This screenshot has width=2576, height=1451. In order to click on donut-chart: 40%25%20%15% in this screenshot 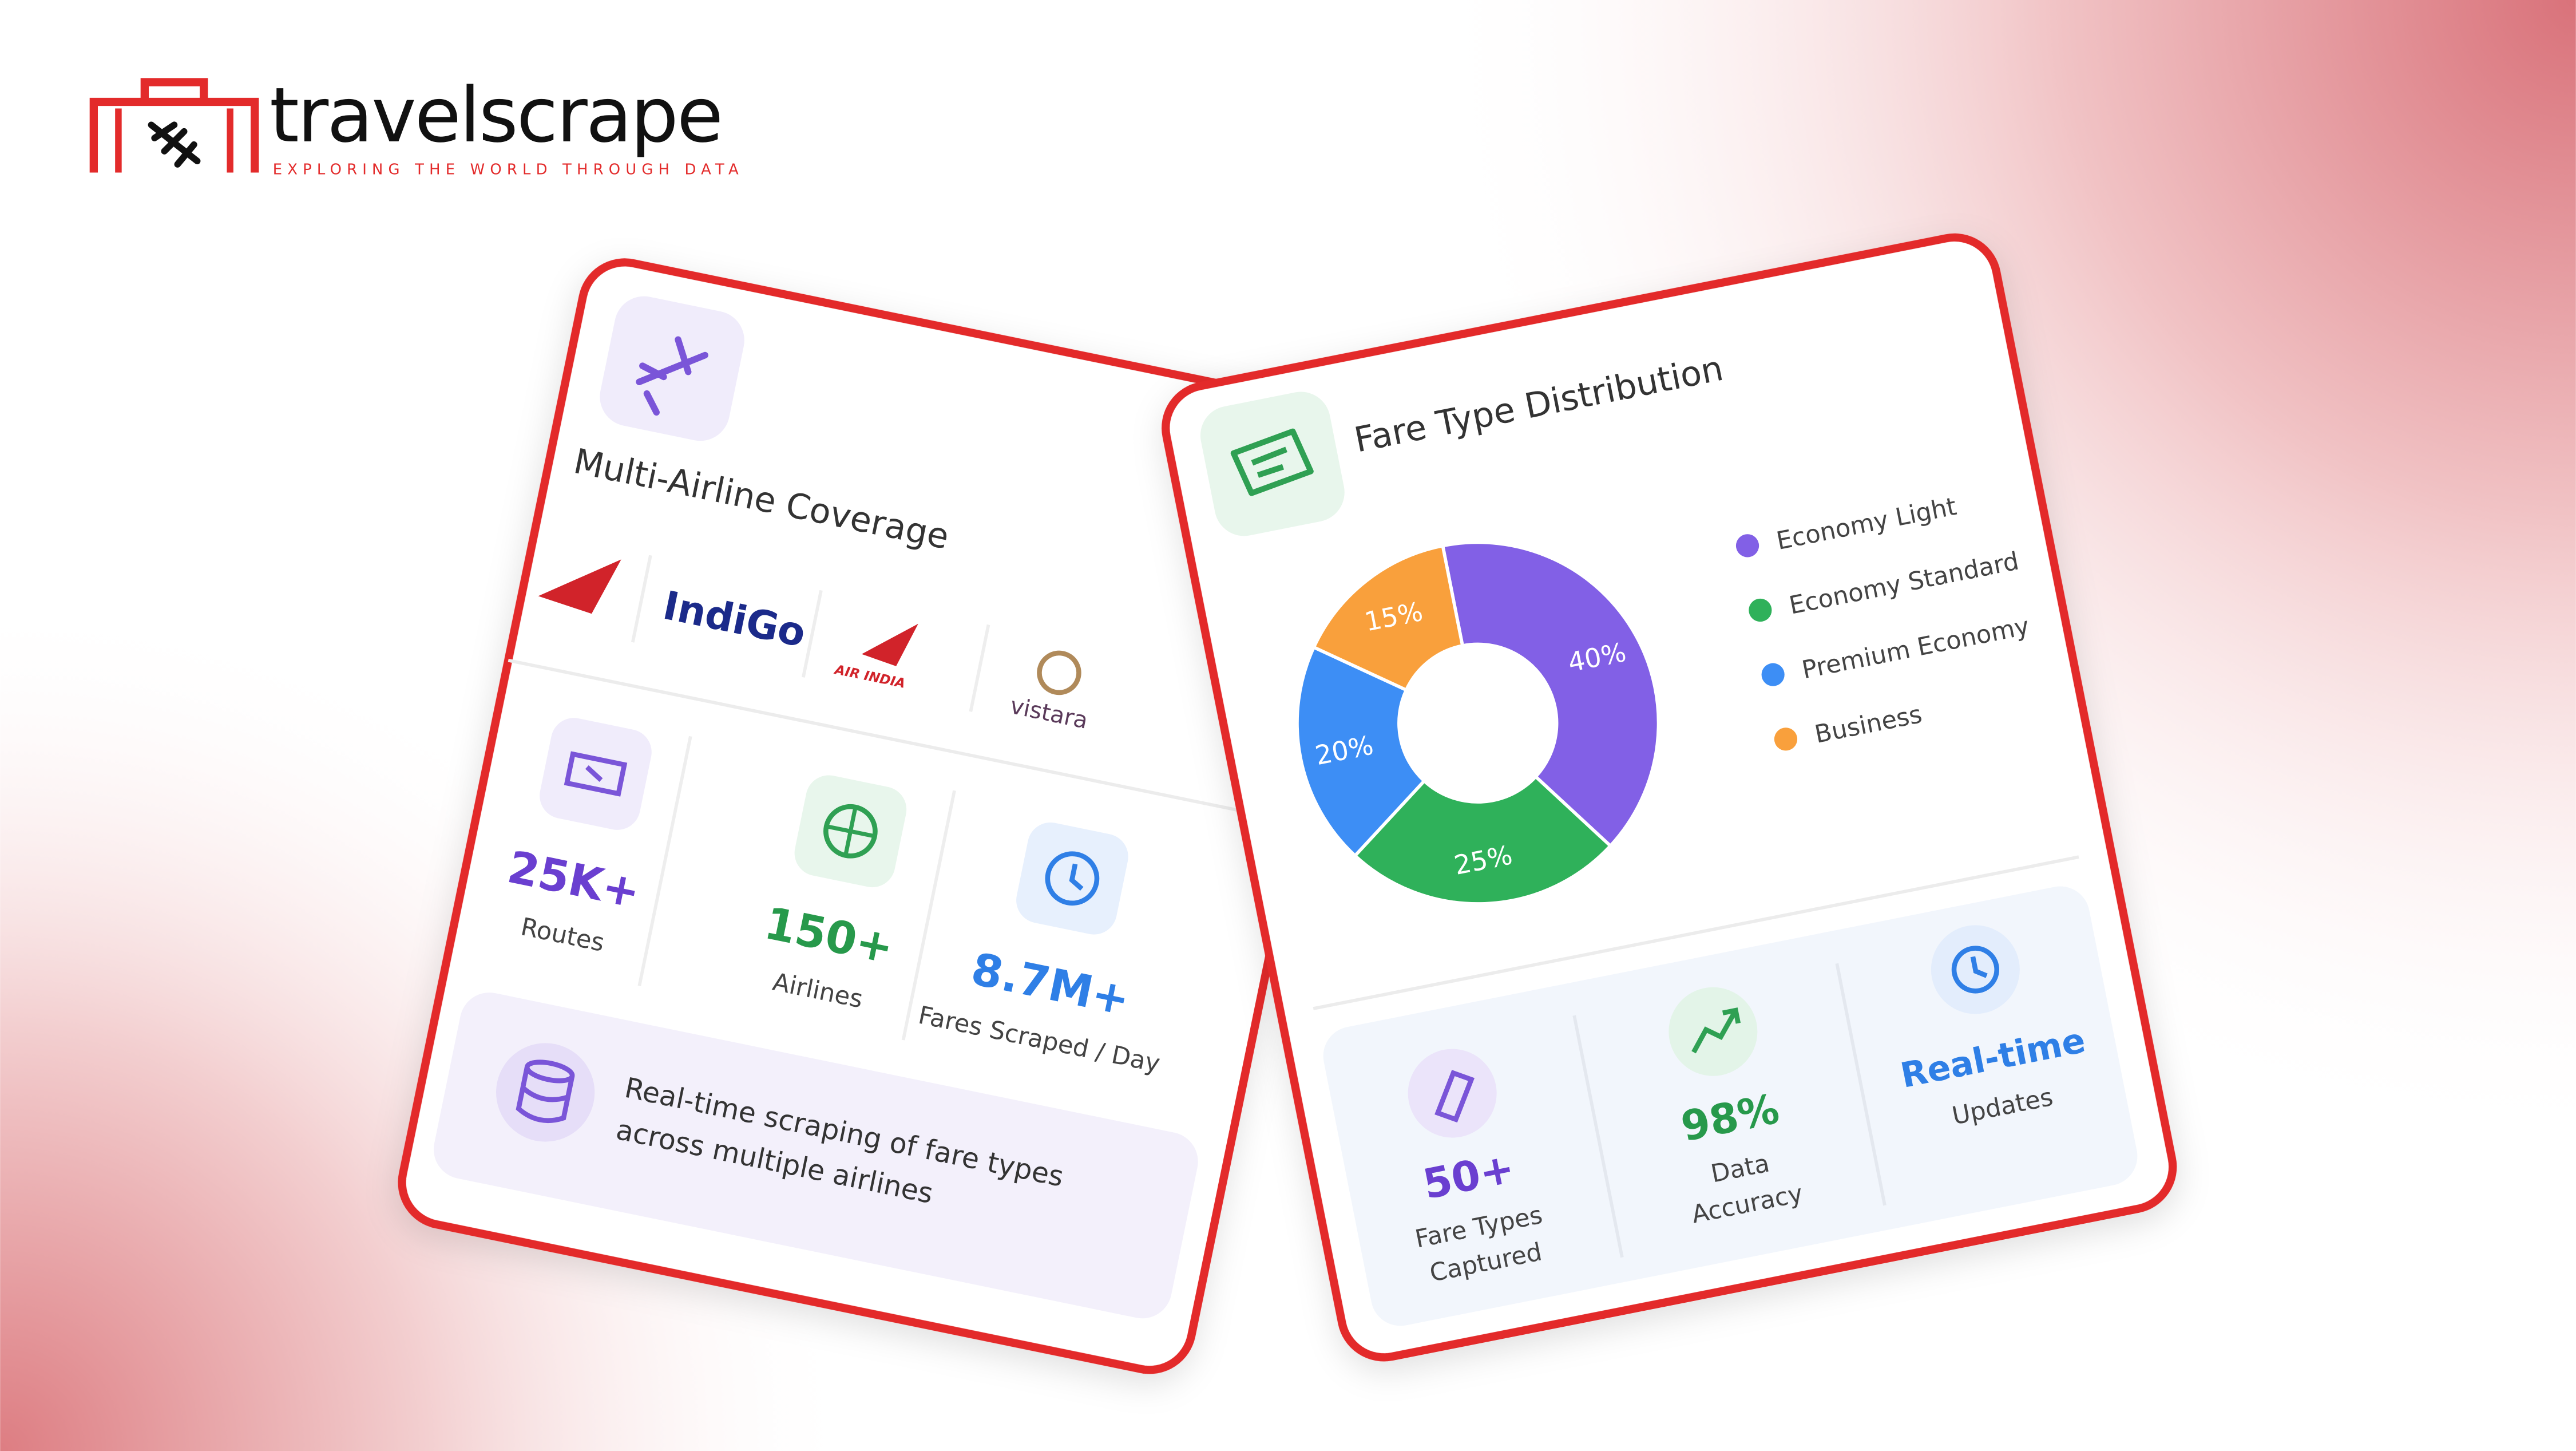, I will do `click(1477, 723)`.